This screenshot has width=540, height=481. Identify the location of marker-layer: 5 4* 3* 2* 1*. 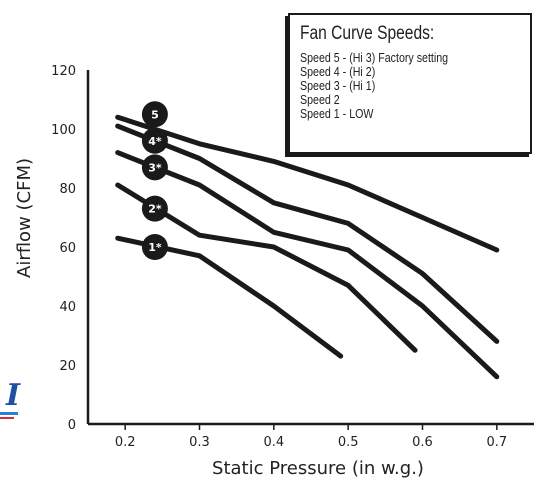
(154, 180).